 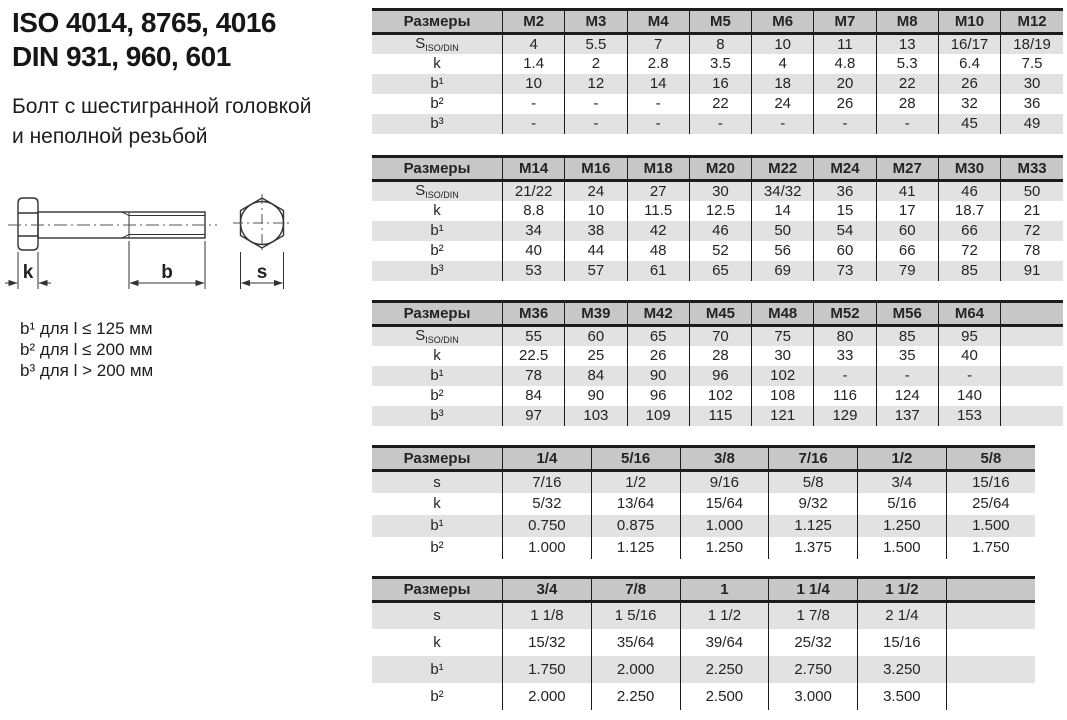 What do you see at coordinates (703, 525) in the screenshot?
I see `table-row: b¹ 0.750 0.875 1.000 1.125 1.250 1.500` at bounding box center [703, 525].